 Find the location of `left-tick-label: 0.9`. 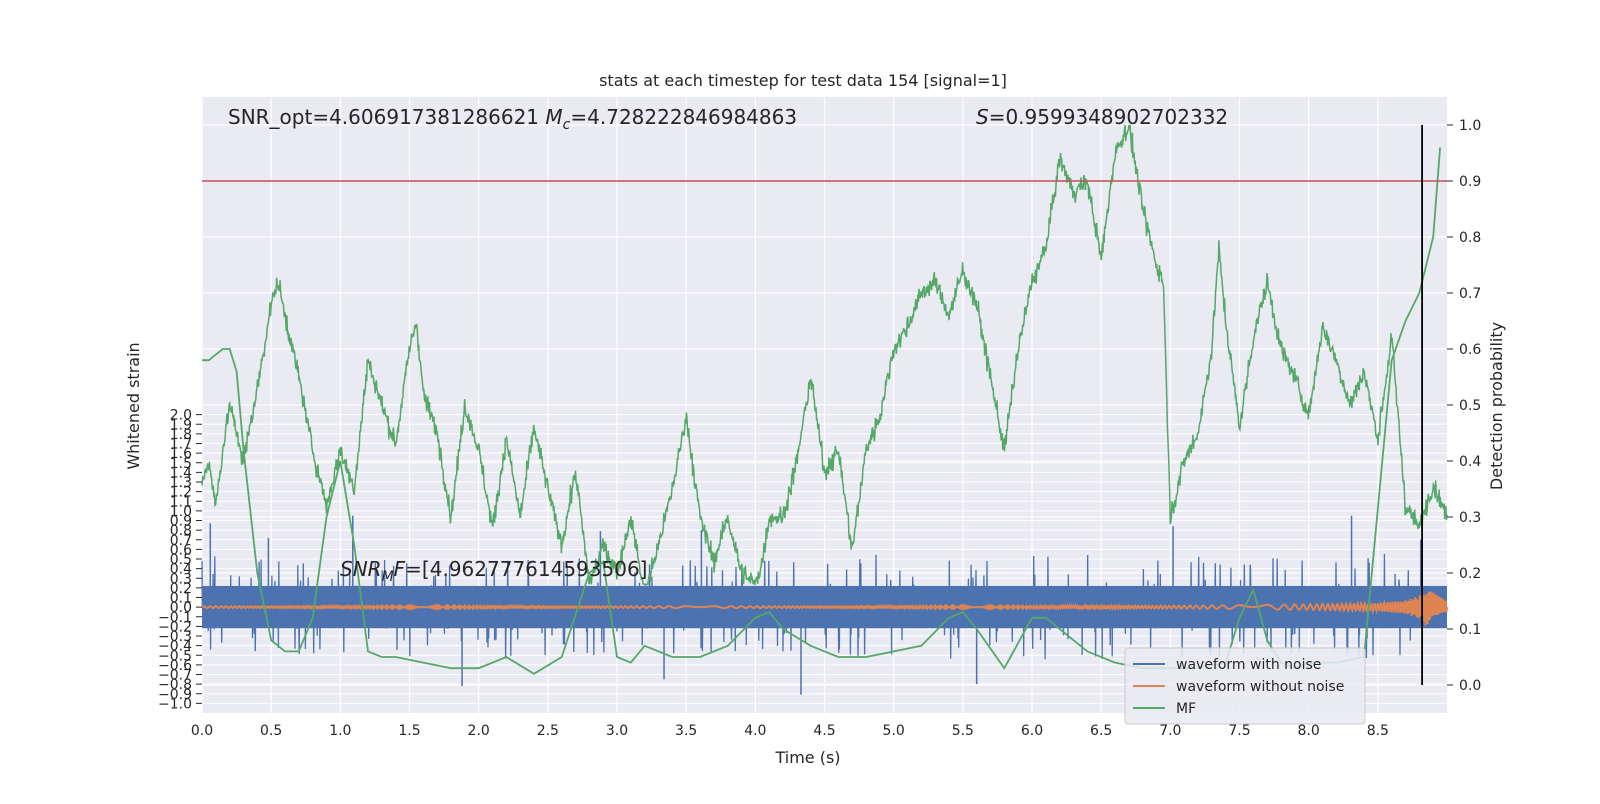

left-tick-label: 0.9 is located at coordinates (181, 522).